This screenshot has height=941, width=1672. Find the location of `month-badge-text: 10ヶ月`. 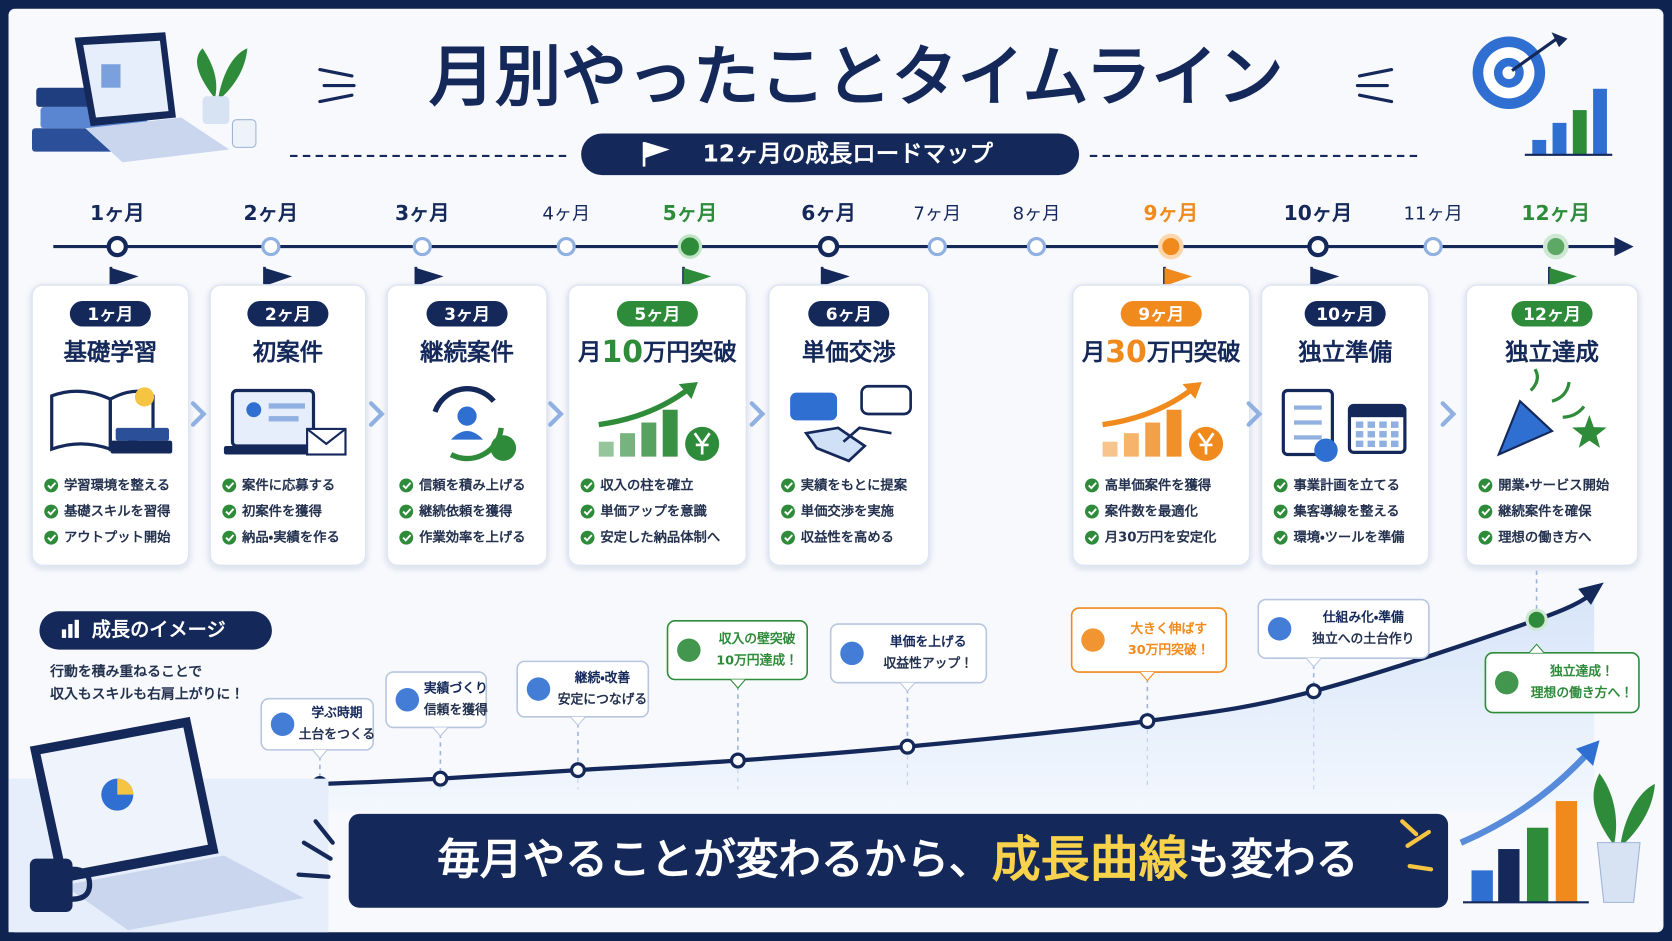

month-badge-text: 10ヶ月 is located at coordinates (1345, 315).